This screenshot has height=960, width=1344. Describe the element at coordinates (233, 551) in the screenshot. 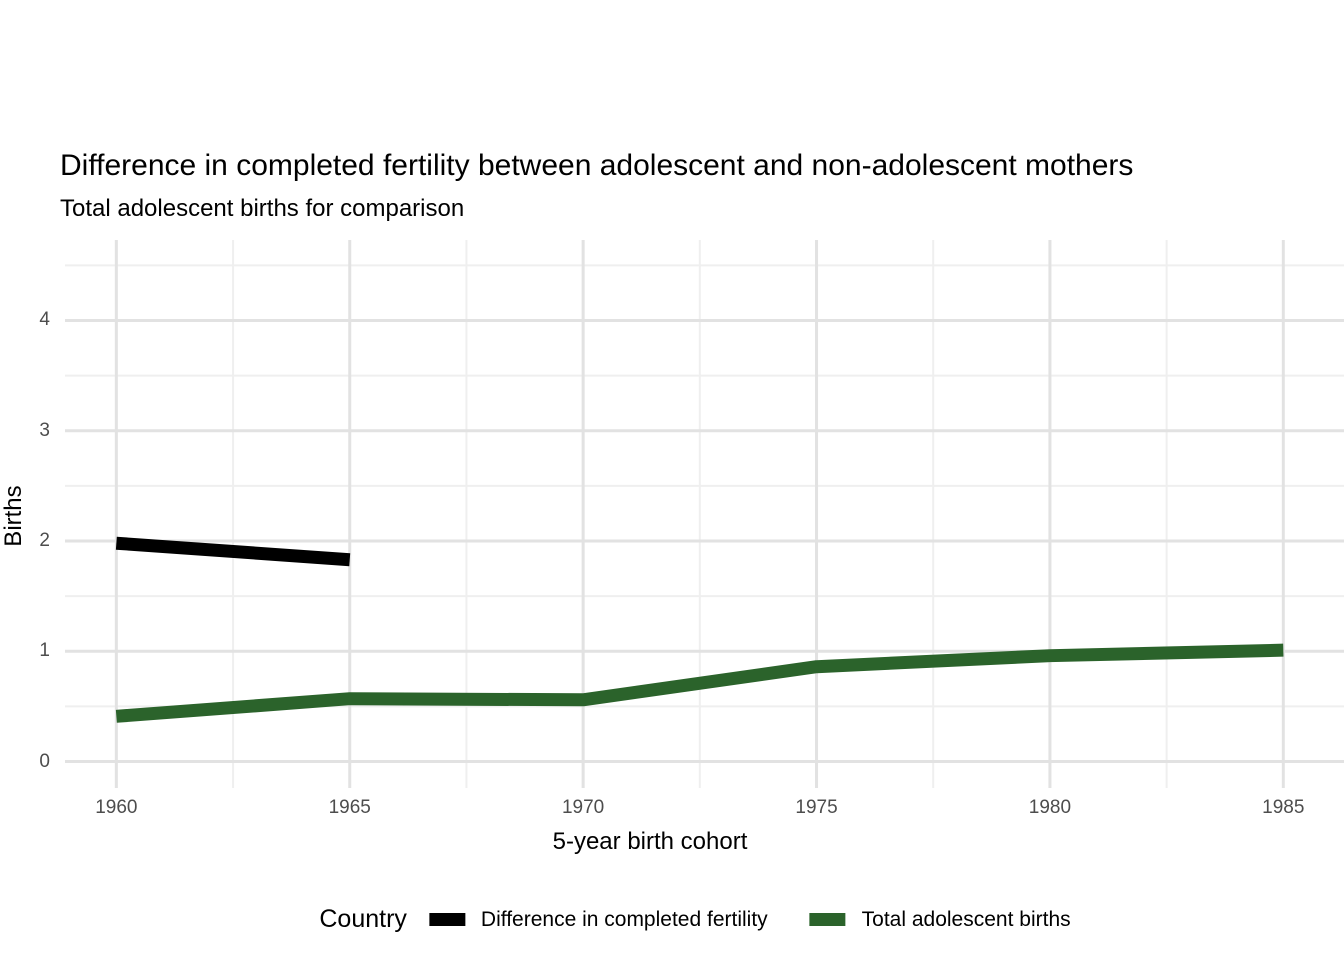

I see `series-line-difference-in-completed-fertility` at that location.